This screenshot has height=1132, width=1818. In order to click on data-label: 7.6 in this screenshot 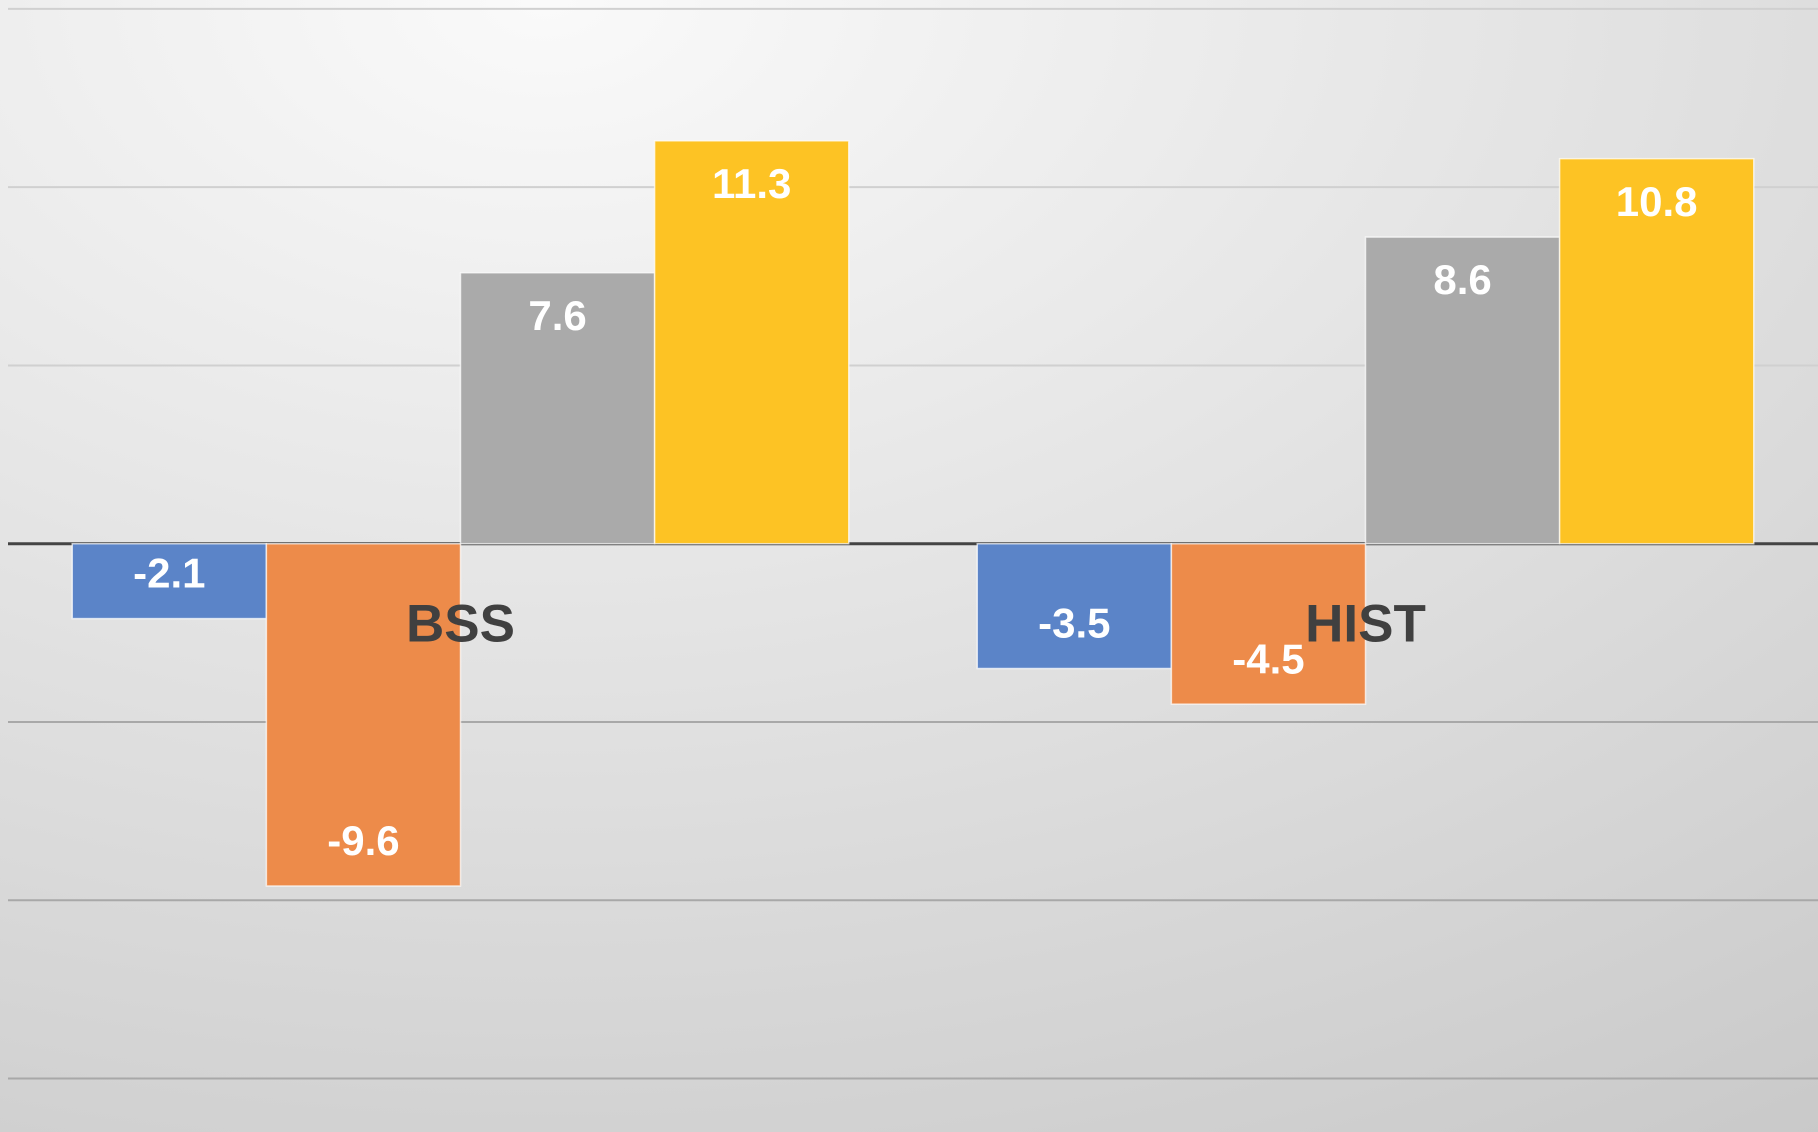, I will do `click(557, 315)`.